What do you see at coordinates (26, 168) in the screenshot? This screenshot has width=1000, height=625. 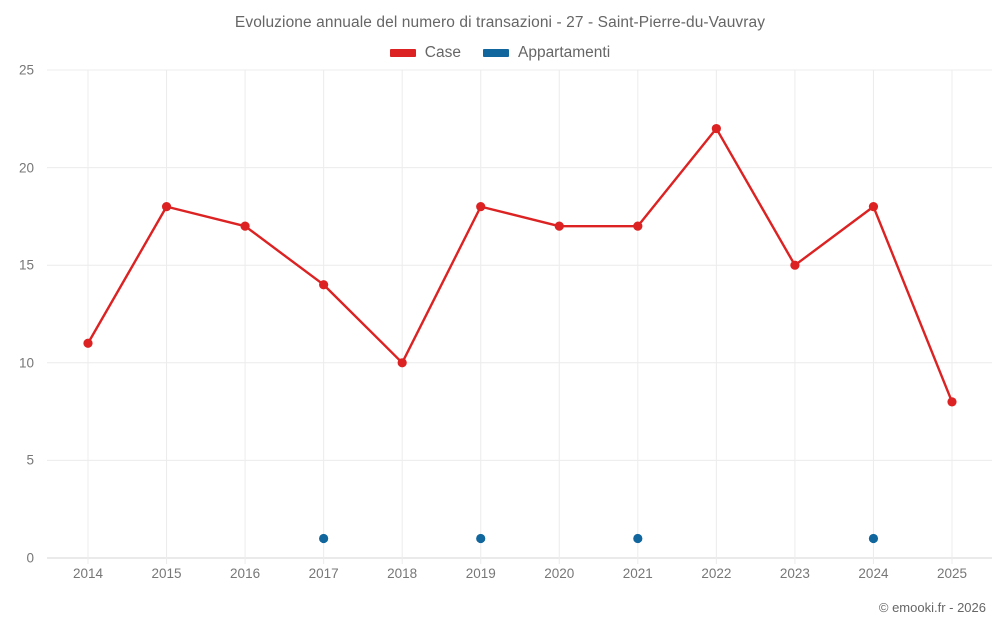 I see `y-axis-tick-label: 20` at bounding box center [26, 168].